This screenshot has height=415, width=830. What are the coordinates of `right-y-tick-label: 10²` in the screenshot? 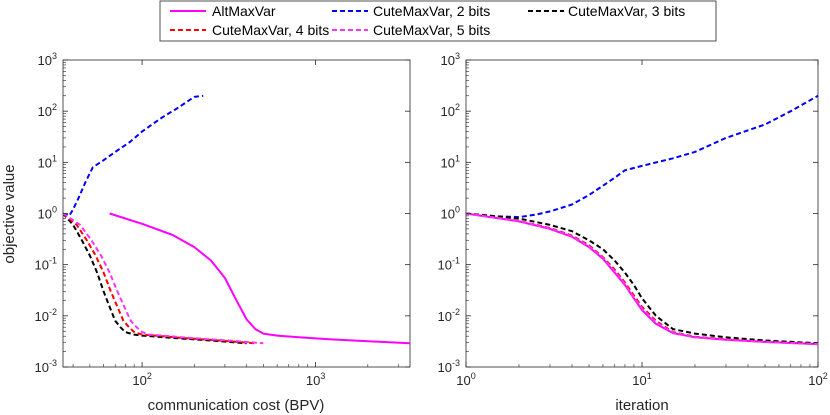 It's located at (450, 110).